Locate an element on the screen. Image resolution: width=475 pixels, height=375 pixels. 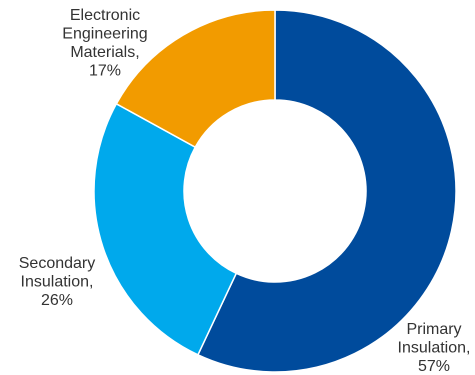
slice-label-line: Secondary is located at coordinates (57, 263).